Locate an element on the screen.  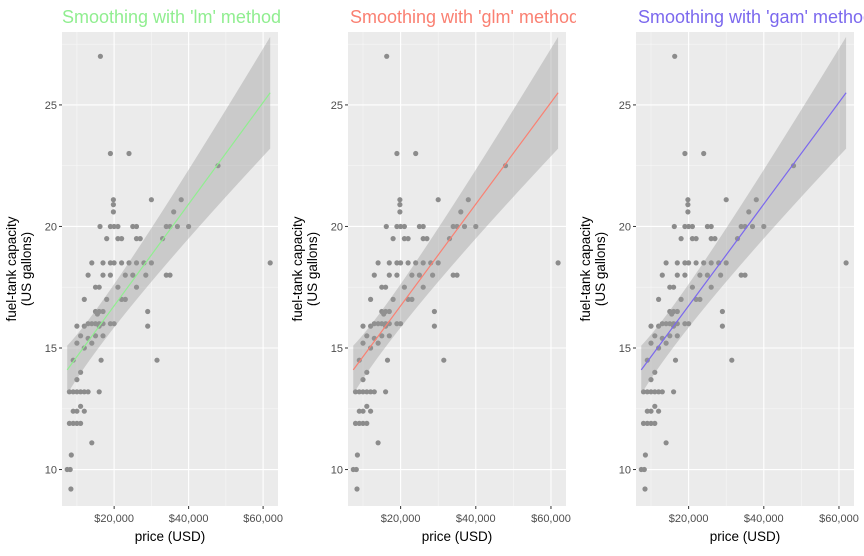
smooth-line is located at coordinates (743, 231).